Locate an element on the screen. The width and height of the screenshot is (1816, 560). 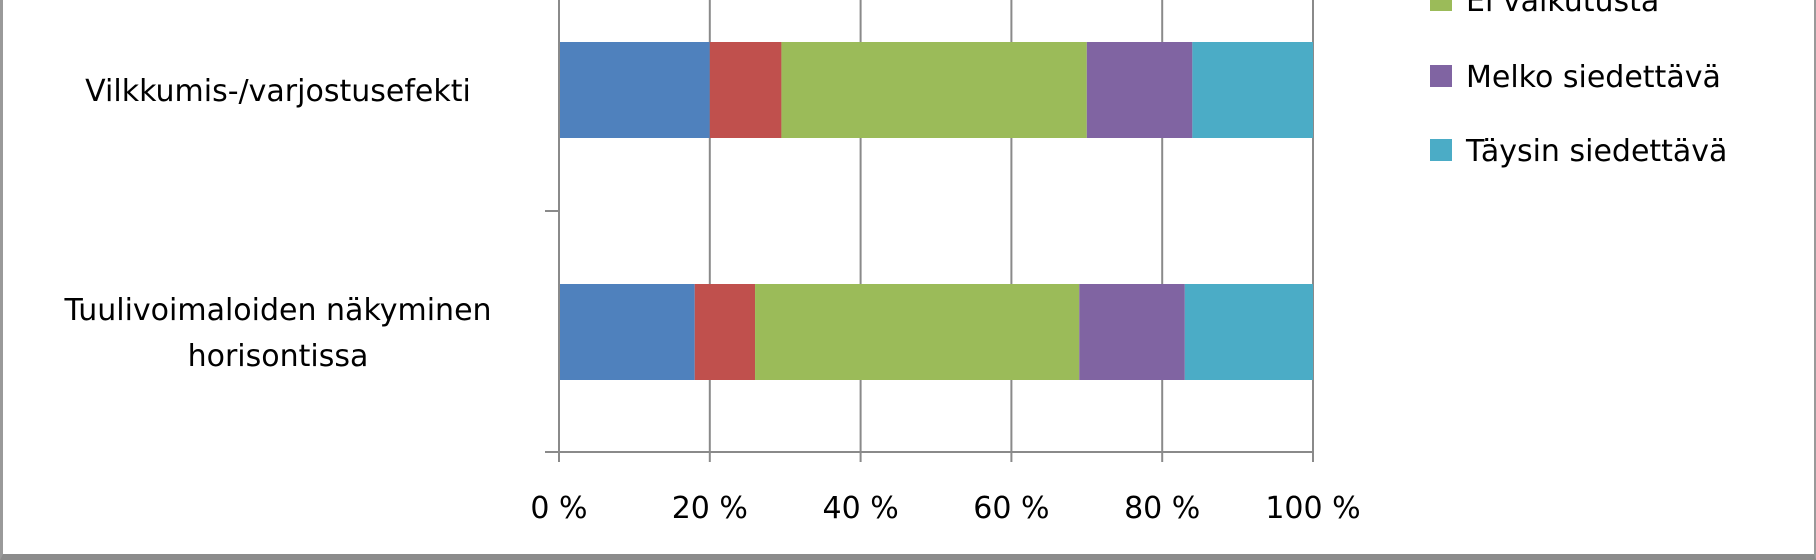
category-label-line: Vilkkumis-/varjostusefekti is located at coordinates (278, 91).